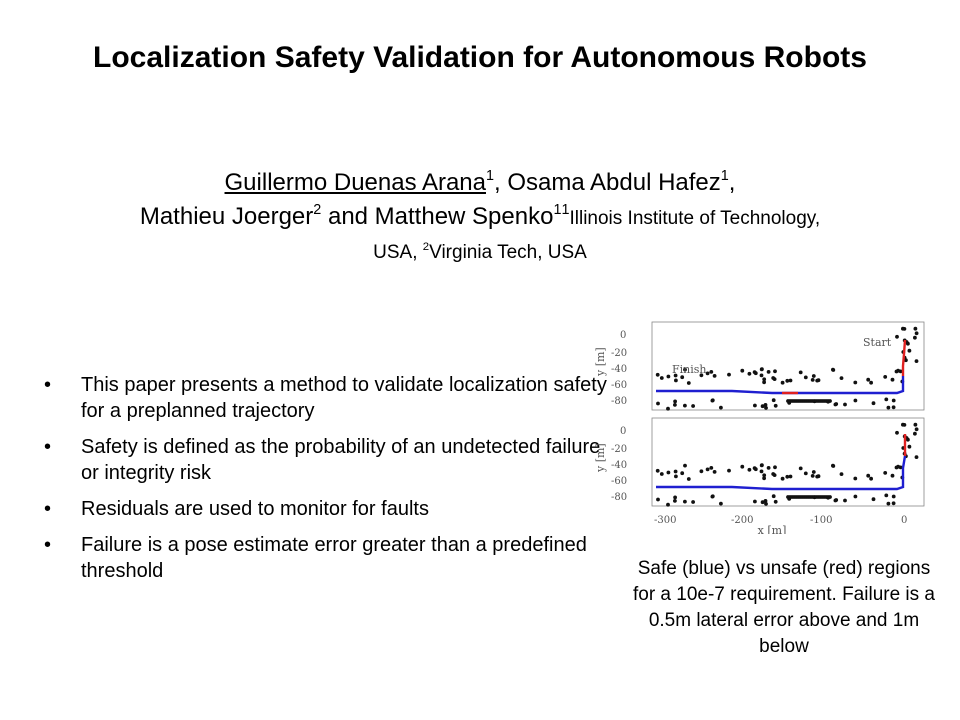 The width and height of the screenshot is (960, 720). Describe the element at coordinates (600, 362) in the screenshot. I see `top-y-axis-label: y [m]` at that location.